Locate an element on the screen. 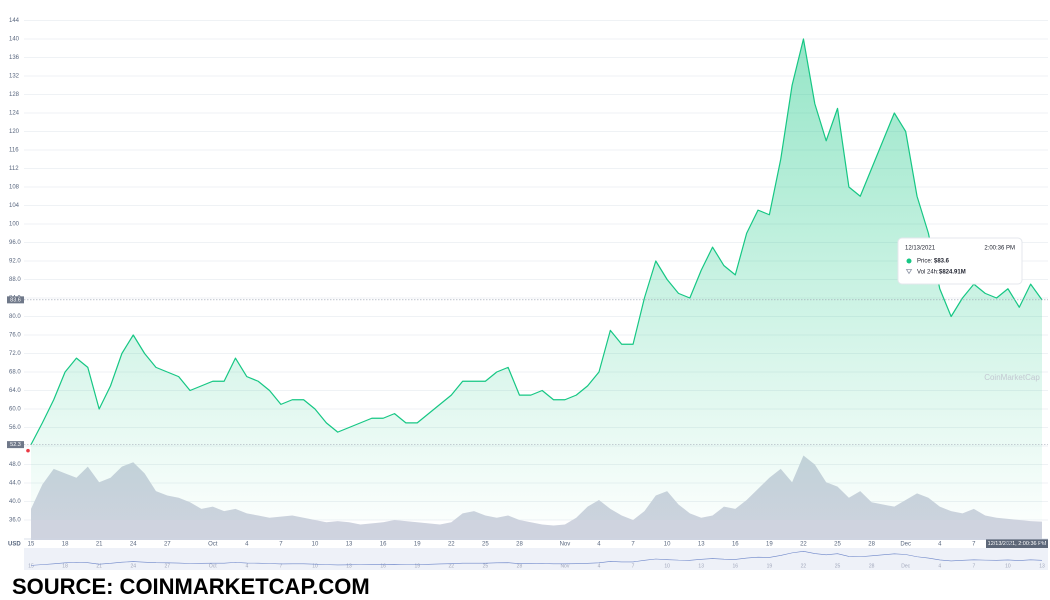 The height and width of the screenshot is (600, 1050). tooltip-volume: $824.91M is located at coordinates (952, 273).